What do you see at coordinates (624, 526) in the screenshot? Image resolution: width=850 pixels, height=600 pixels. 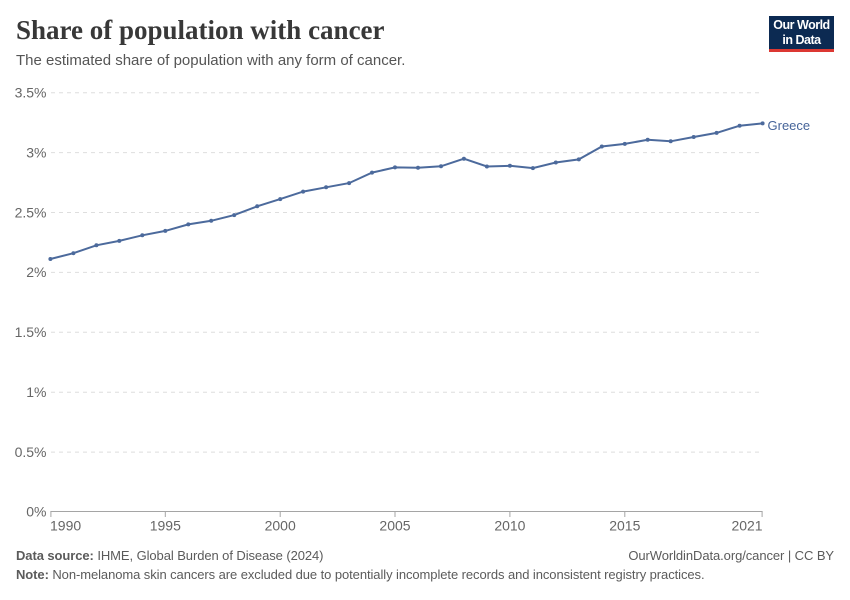 I see `svg-text: 2015` at bounding box center [624, 526].